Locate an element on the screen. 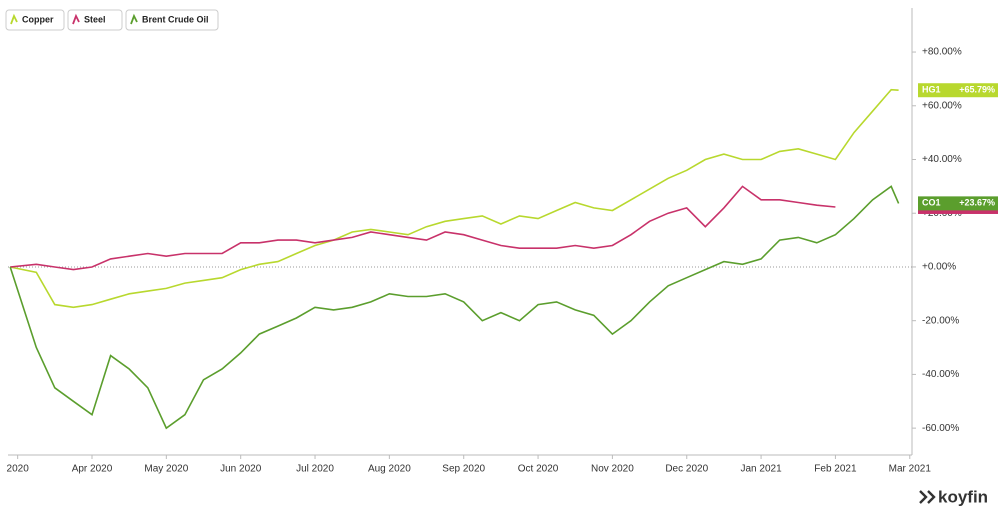 This screenshot has height=517, width=1000. end-badge: HG1 +65.79% is located at coordinates (958, 90).